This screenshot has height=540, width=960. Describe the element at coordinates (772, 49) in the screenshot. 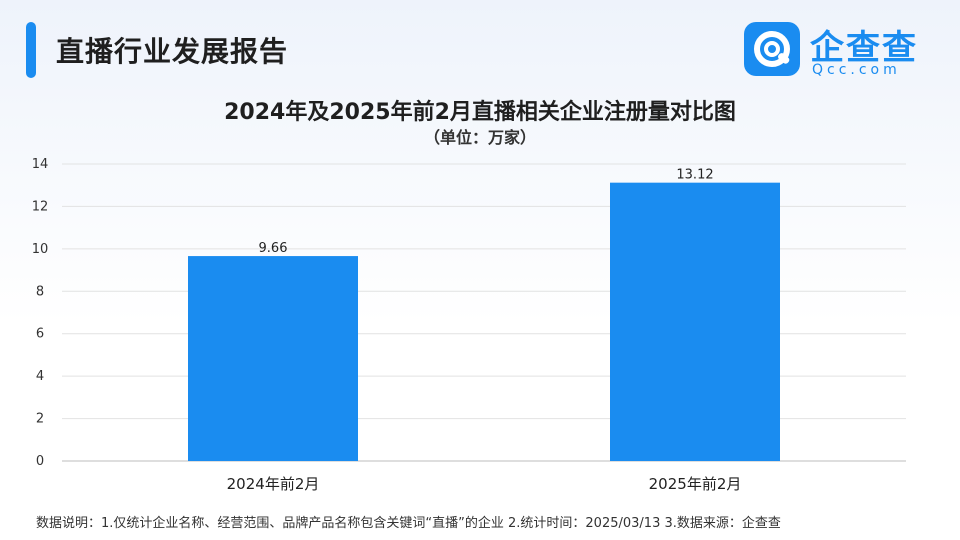

I see `qcc-logo-icon` at that location.